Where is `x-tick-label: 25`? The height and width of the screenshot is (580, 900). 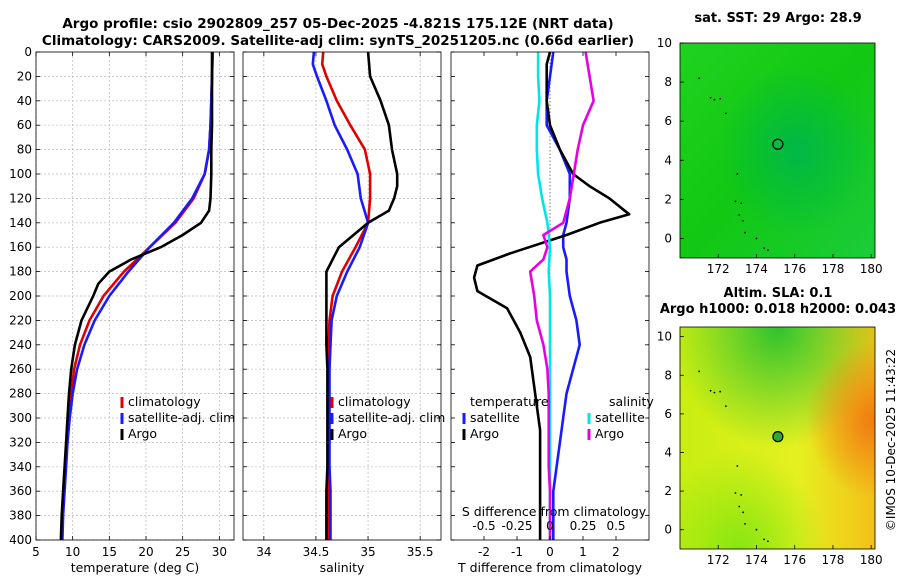
x-tick-label: 25 is located at coordinates (182, 552).